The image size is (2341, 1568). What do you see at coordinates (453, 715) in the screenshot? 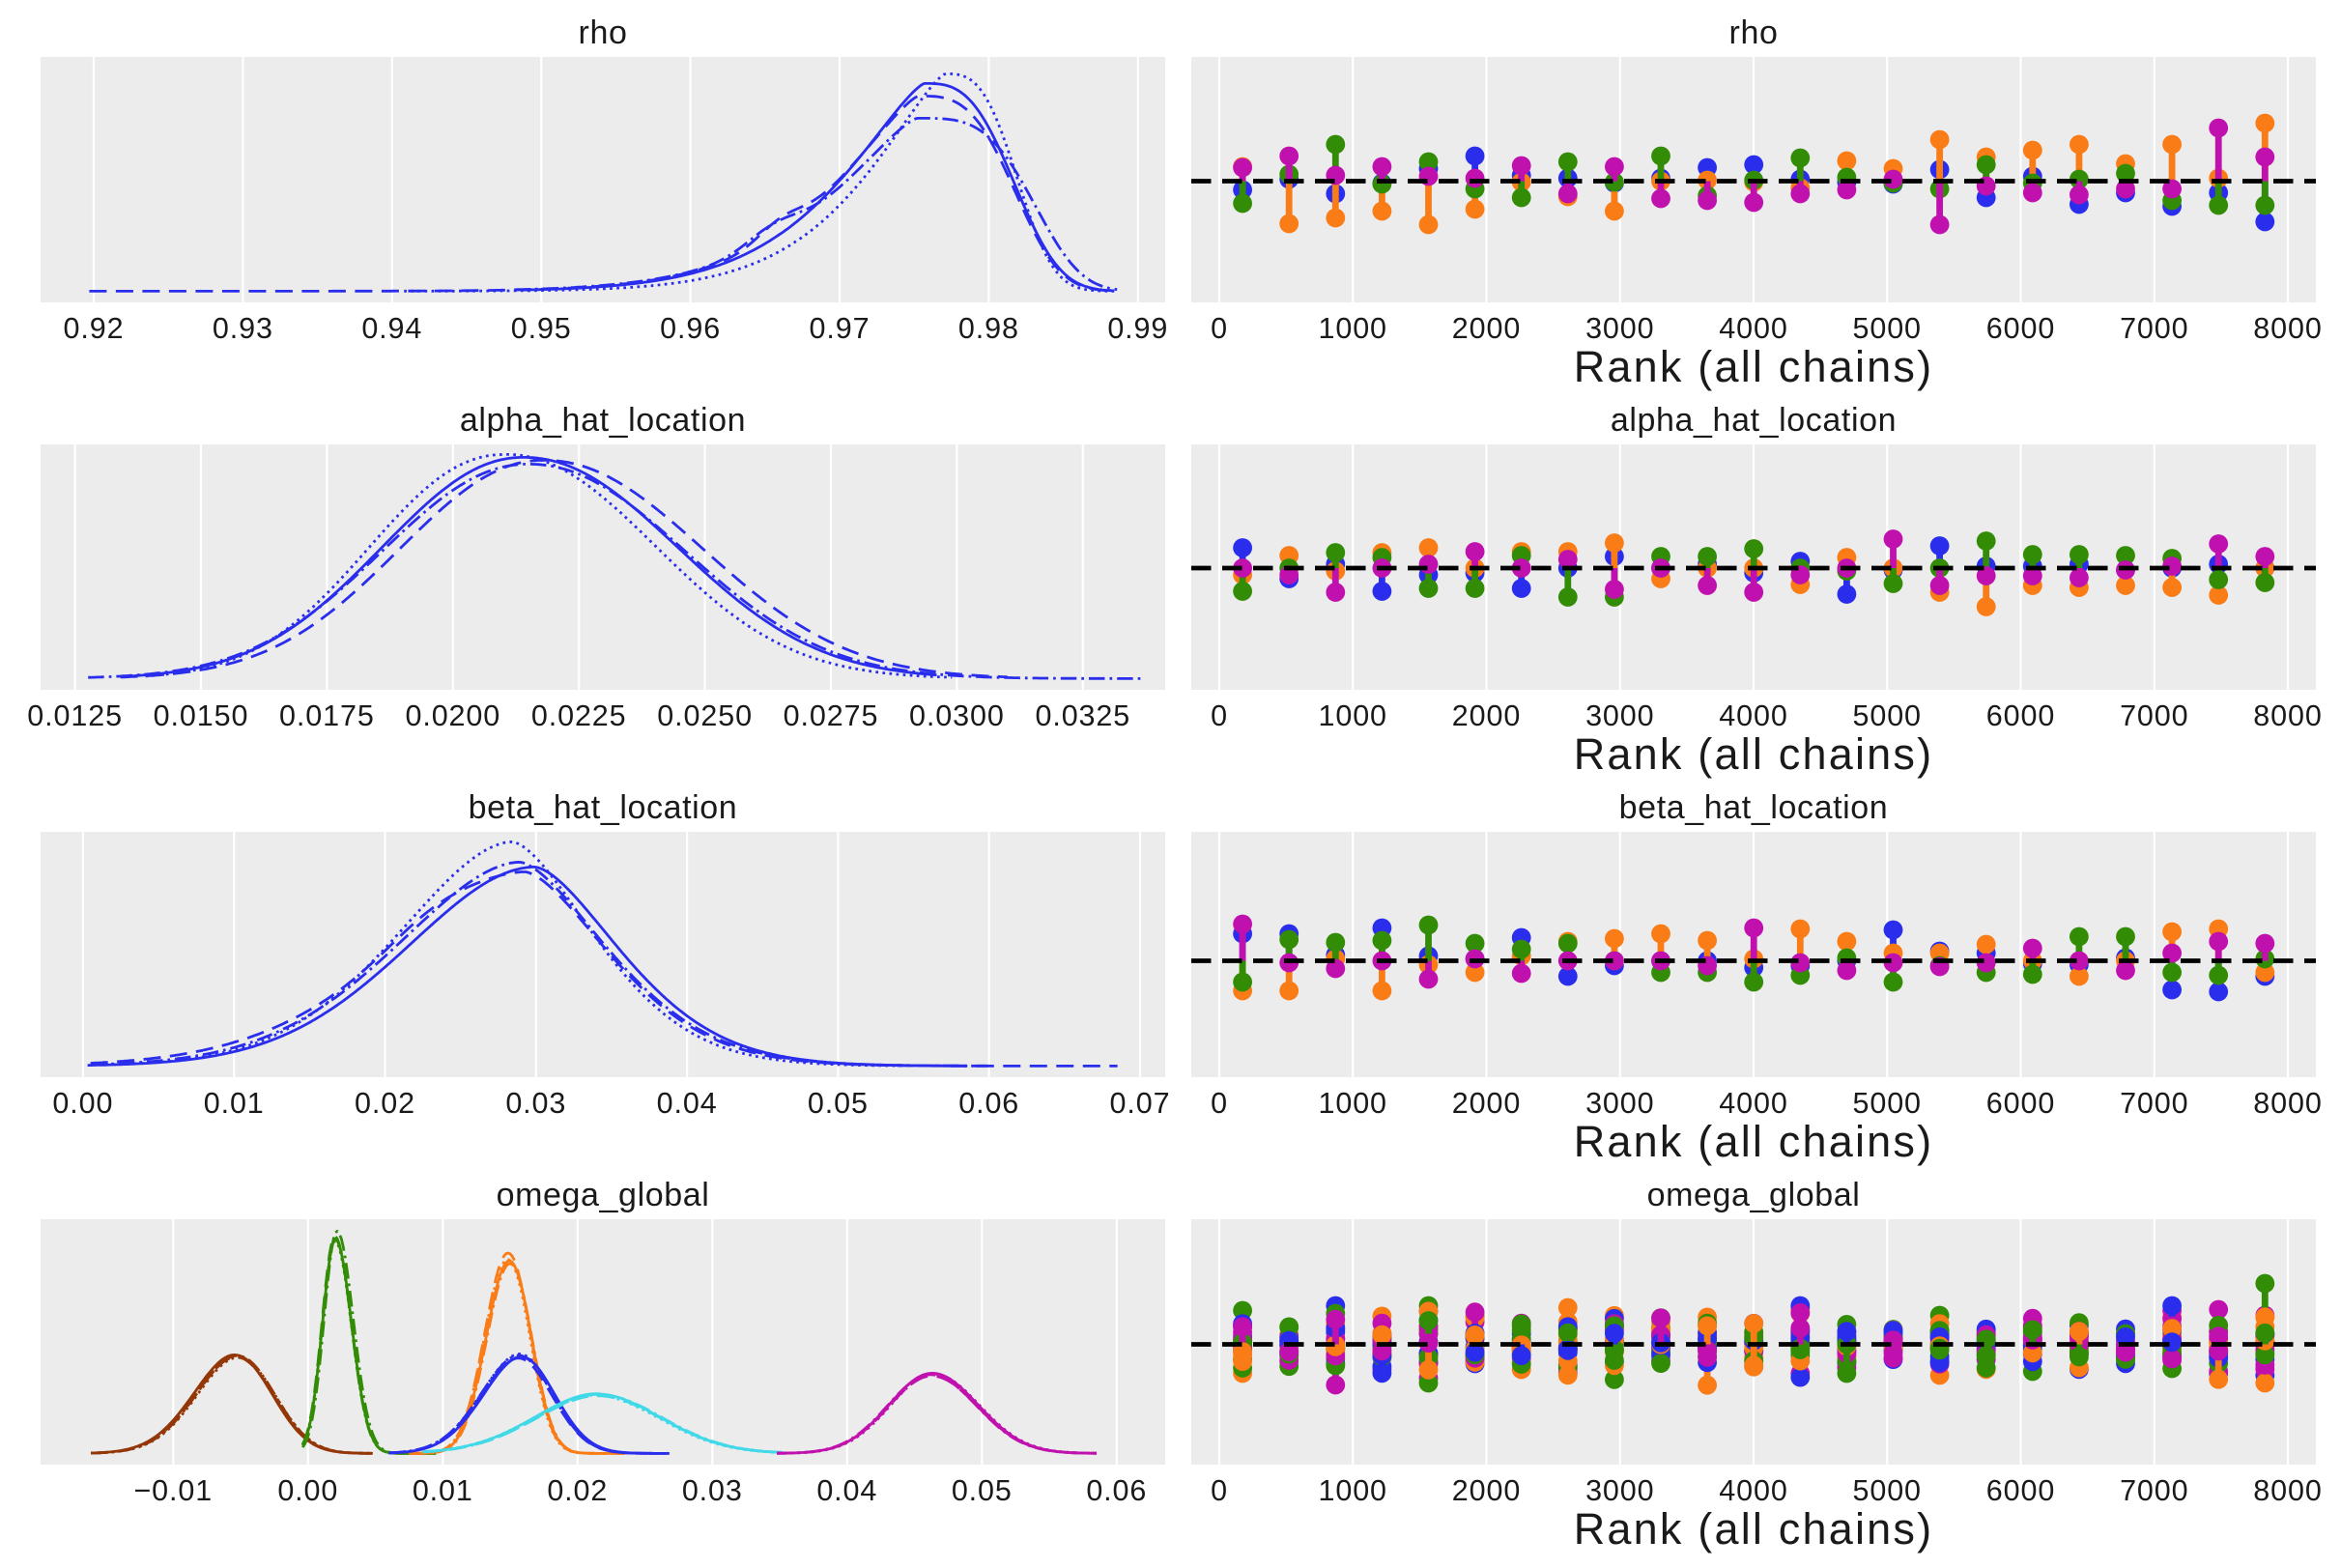
I see `svg-text: 0.0200` at bounding box center [453, 715].